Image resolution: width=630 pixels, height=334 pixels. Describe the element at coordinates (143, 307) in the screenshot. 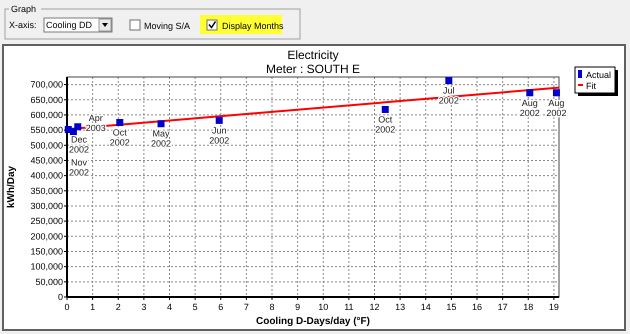

I see `x-tick-label: 3` at that location.